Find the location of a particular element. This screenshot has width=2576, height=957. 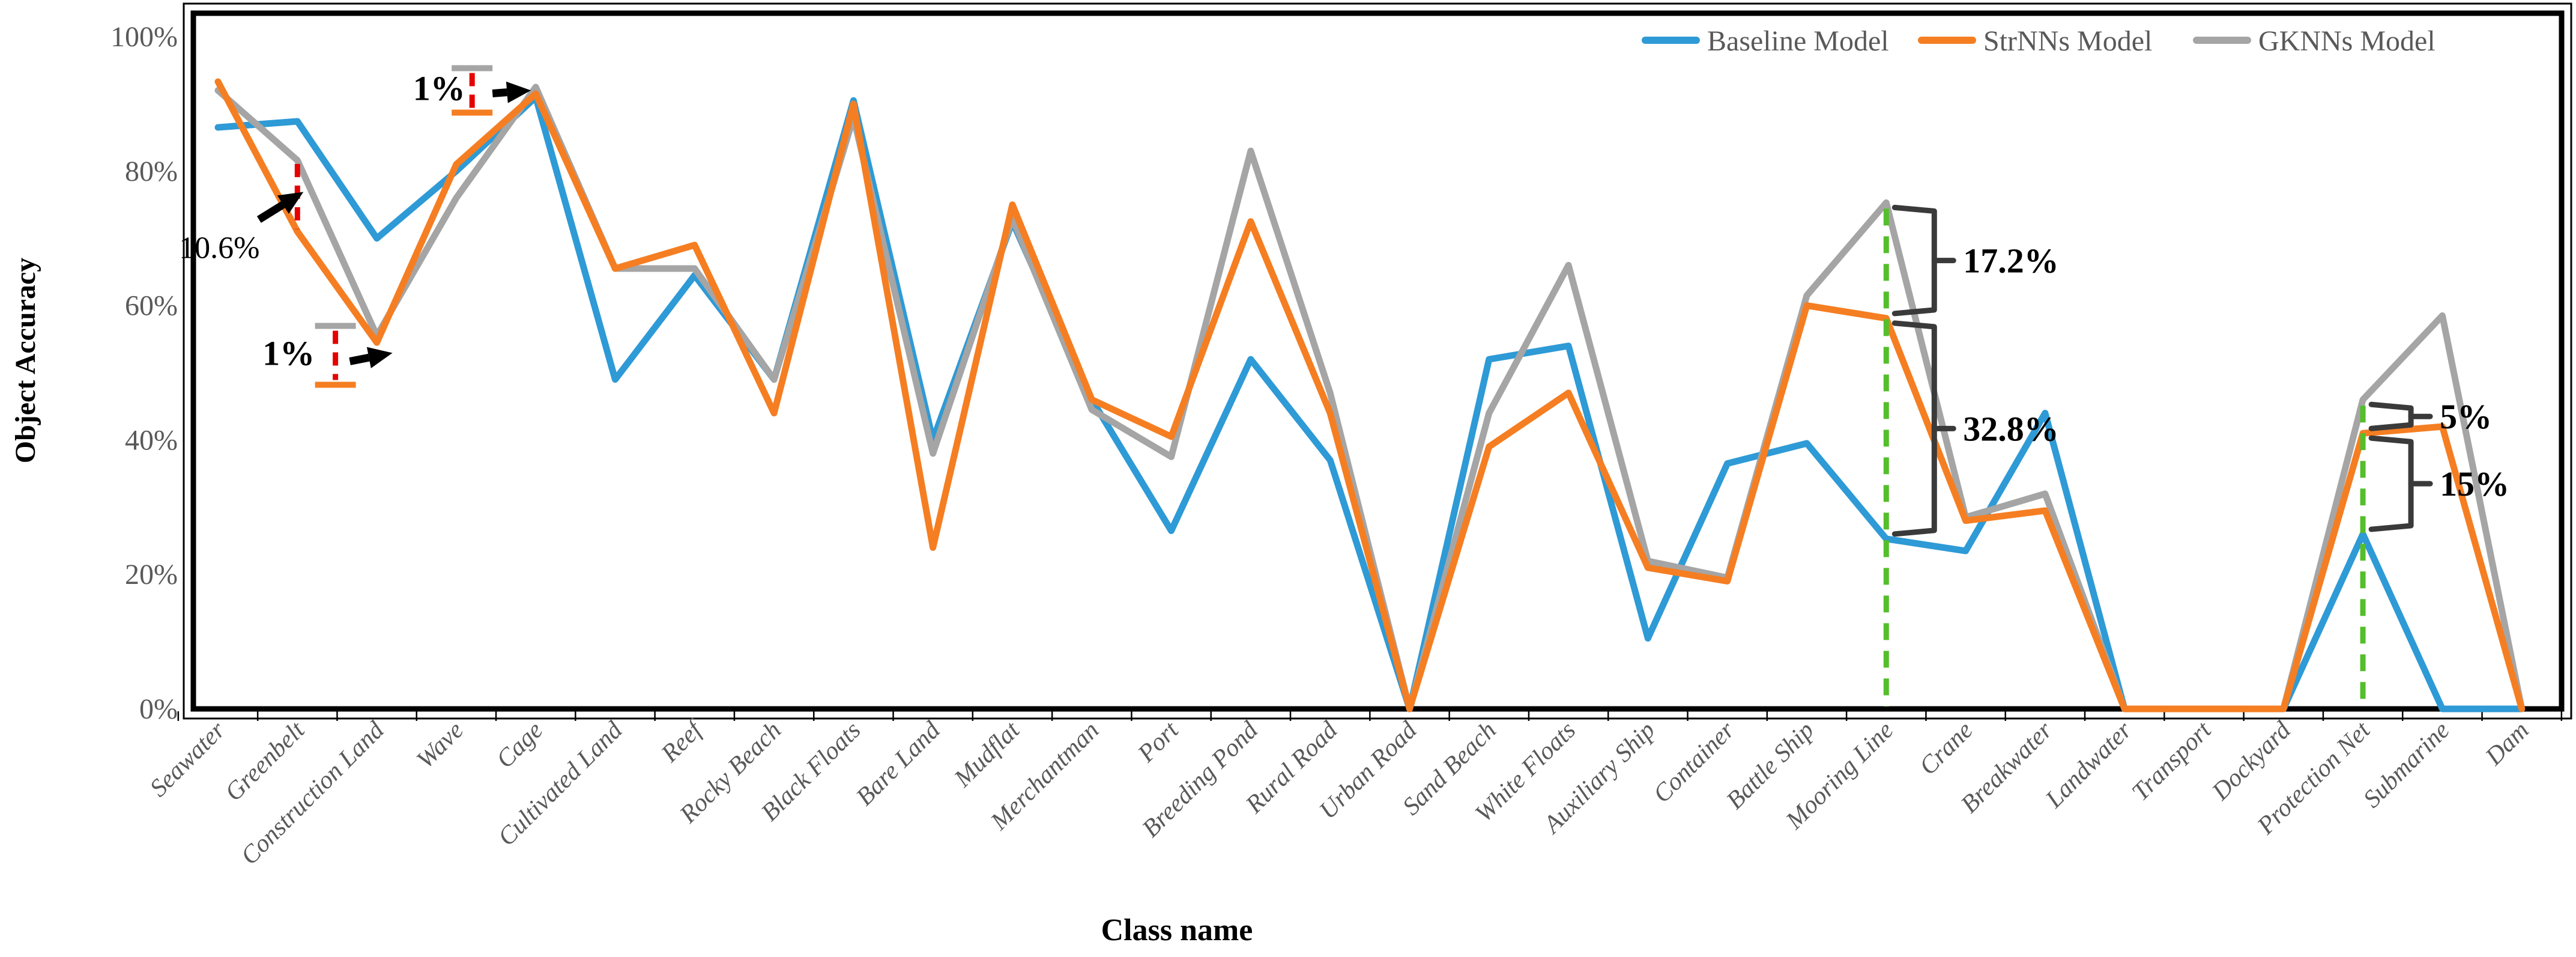

x-category-label: Submarine is located at coordinates (2406, 765).